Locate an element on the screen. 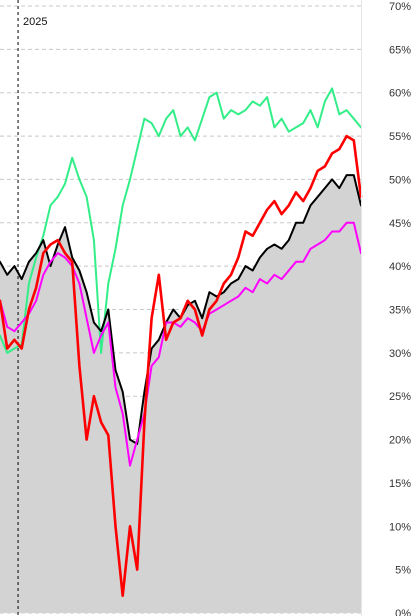 The width and height of the screenshot is (417, 616). year-marker-label: 2025 is located at coordinates (35, 22).